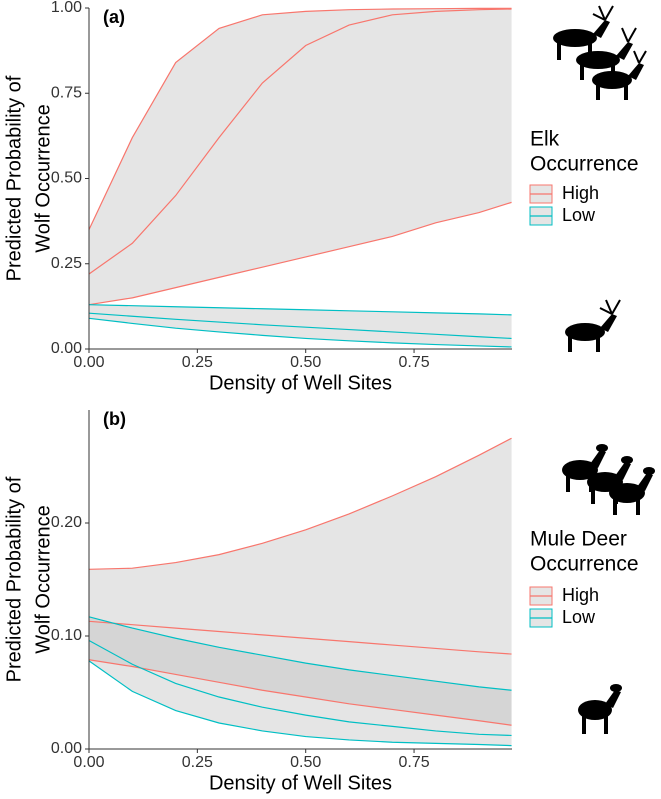 The height and width of the screenshot is (799, 661). I want to click on y-tick-label: 1.00, so click(66, 8).